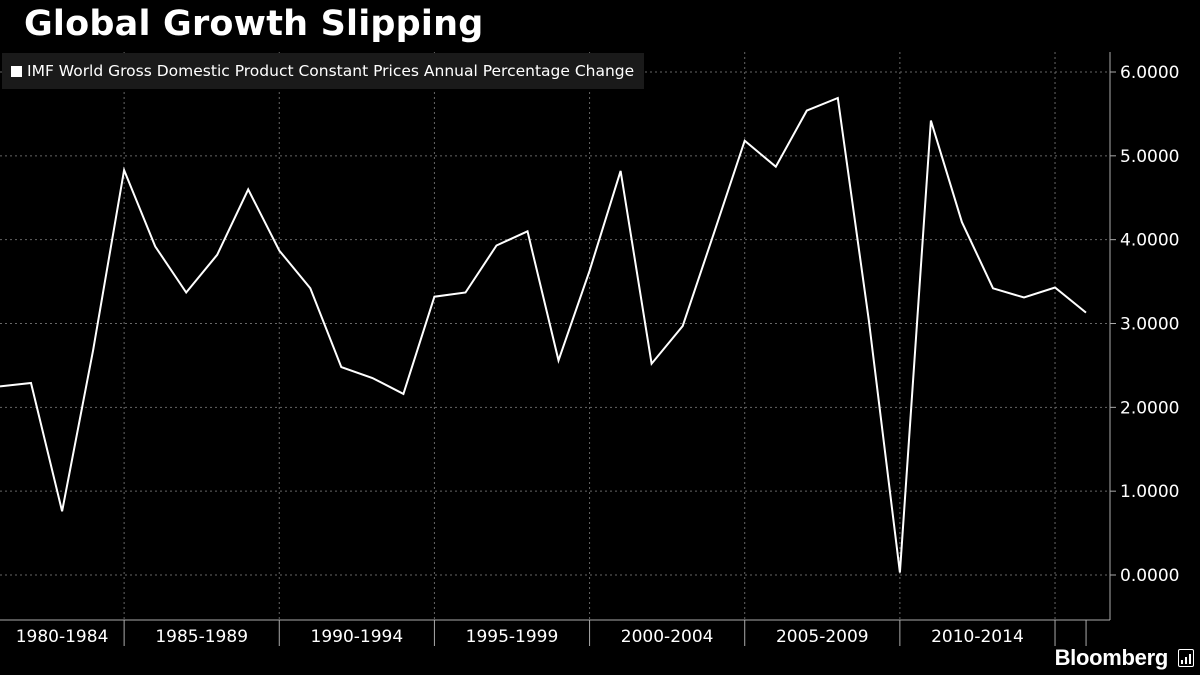 The width and height of the screenshot is (1200, 675). Describe the element at coordinates (1149, 492) in the screenshot. I see `y-tick-label: 1.0000` at that location.